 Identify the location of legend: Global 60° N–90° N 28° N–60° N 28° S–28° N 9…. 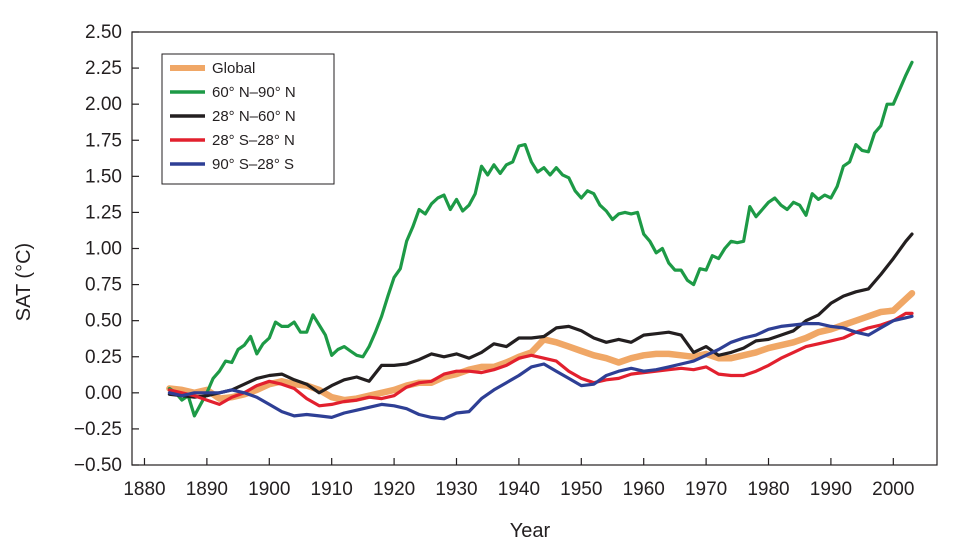
(248, 119).